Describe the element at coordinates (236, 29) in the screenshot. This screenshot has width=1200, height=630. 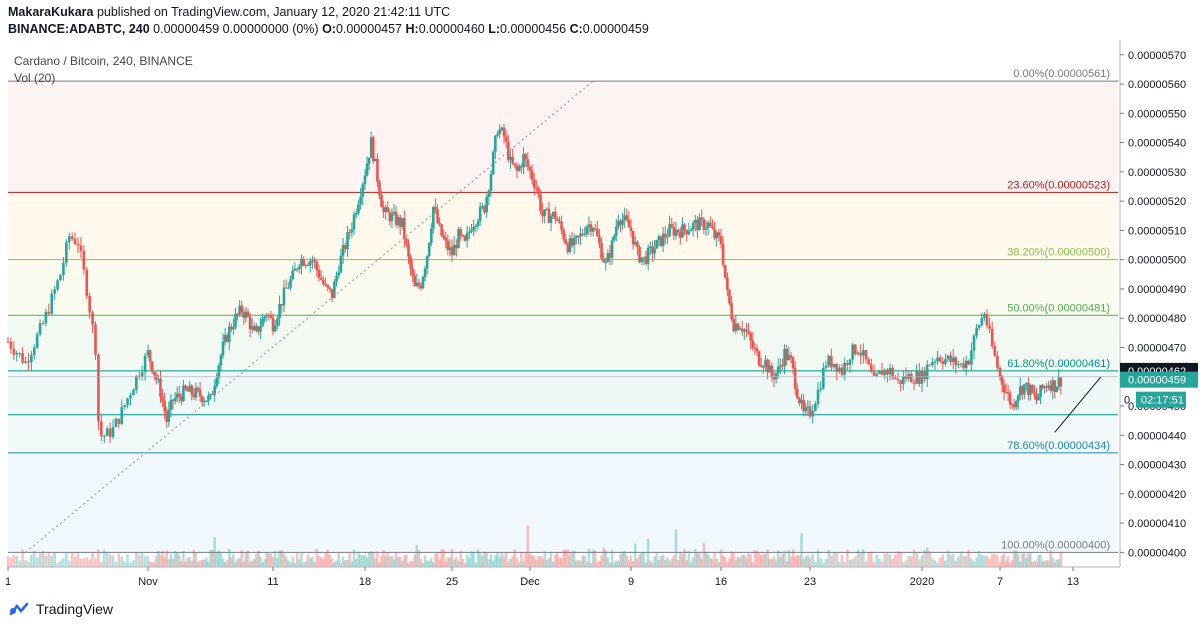
I see `price-change: 0.00000459 0.00000000 (0%)` at that location.